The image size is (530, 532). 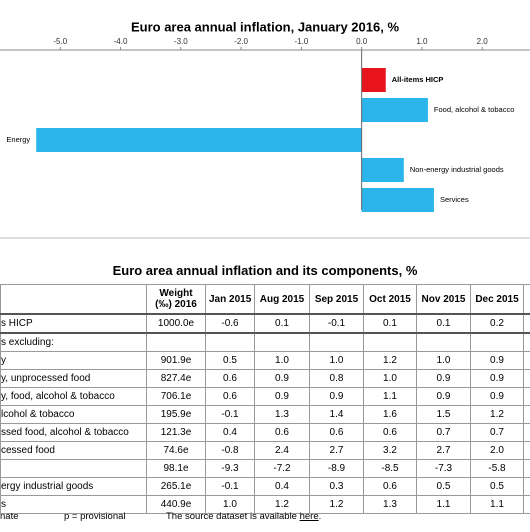 What do you see at coordinates (241, 41) in the screenshot?
I see `x-tick-label: -2.0` at bounding box center [241, 41].